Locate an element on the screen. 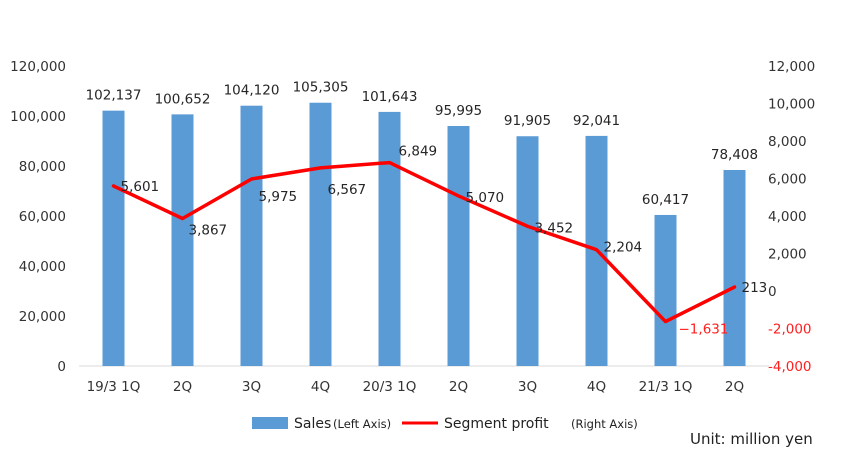 The image size is (842, 471). x-axis-tick-label: 19/3 1Q is located at coordinates (114, 387).